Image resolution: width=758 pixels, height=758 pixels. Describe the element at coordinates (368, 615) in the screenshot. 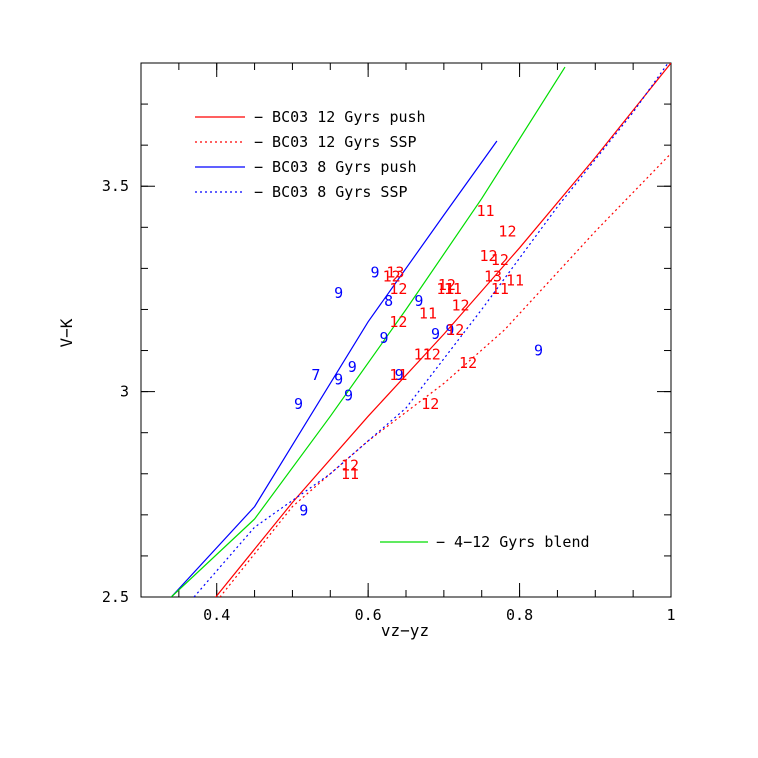

I see `x-tick-label: 0.6` at that location.